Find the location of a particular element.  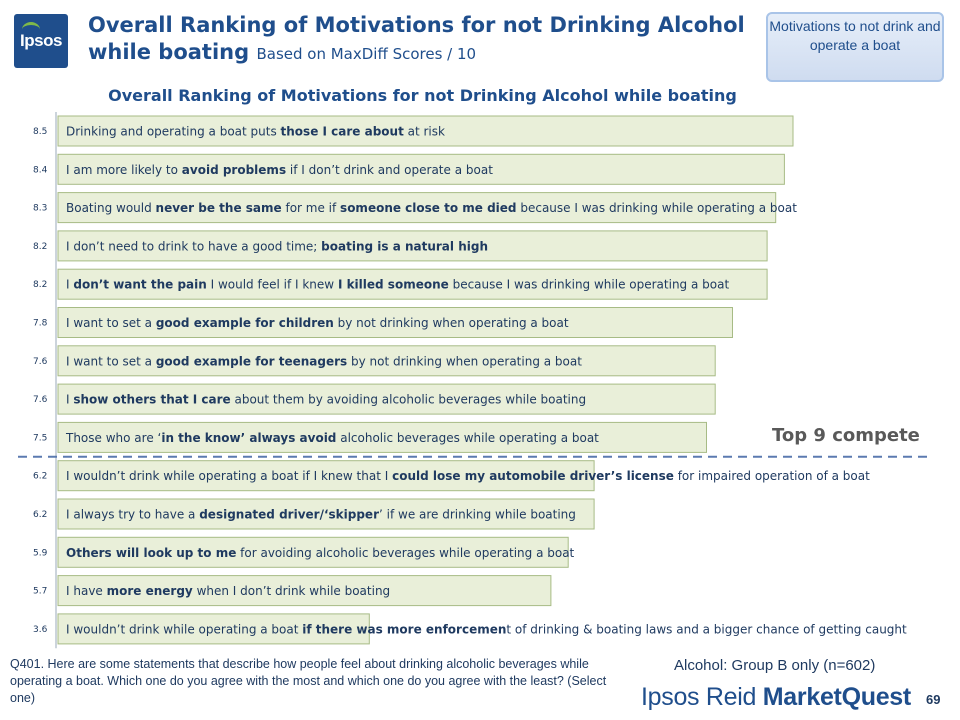

value-label-12: 5.9 is located at coordinates (40, 553).